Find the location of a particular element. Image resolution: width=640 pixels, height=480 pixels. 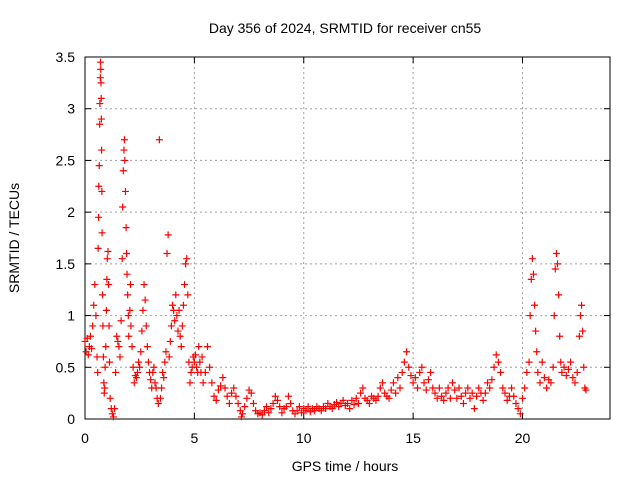

y-tick-label: 1.5 is located at coordinates (66, 264).